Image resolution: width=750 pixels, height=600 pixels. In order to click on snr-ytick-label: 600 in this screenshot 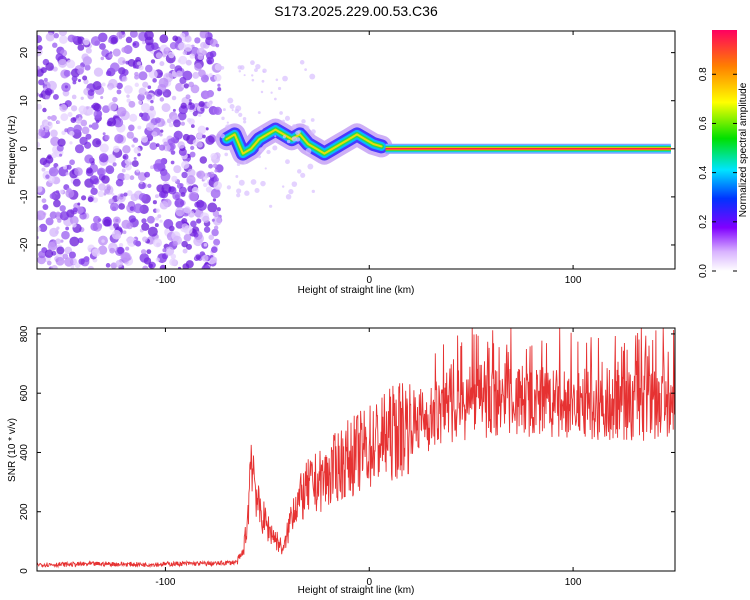, I will do `click(24, 392)`.